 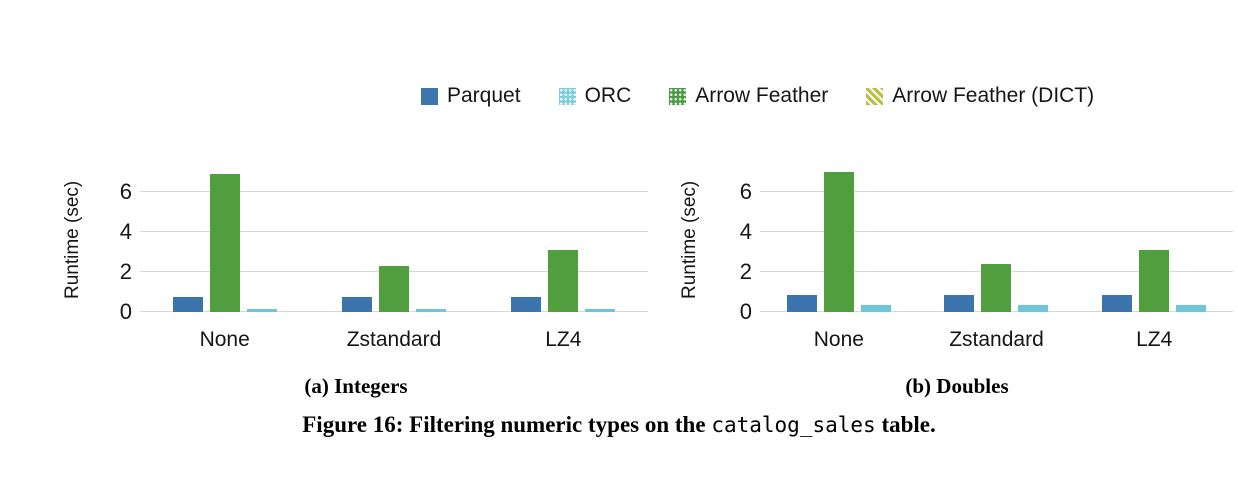 I want to click on plot-area-doubles, so click(x=996, y=240).